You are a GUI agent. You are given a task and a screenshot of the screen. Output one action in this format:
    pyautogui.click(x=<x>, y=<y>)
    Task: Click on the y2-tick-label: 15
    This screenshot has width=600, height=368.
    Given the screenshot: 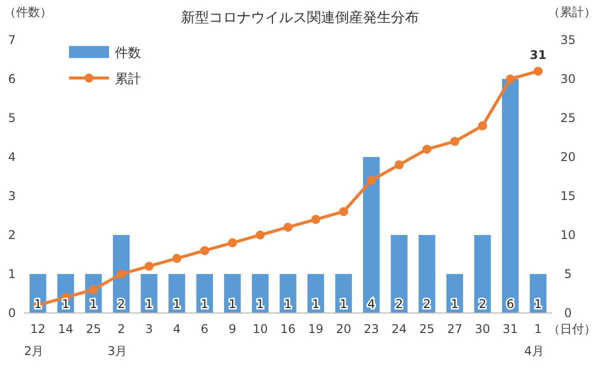 What is the action you would take?
    pyautogui.click(x=568, y=196)
    